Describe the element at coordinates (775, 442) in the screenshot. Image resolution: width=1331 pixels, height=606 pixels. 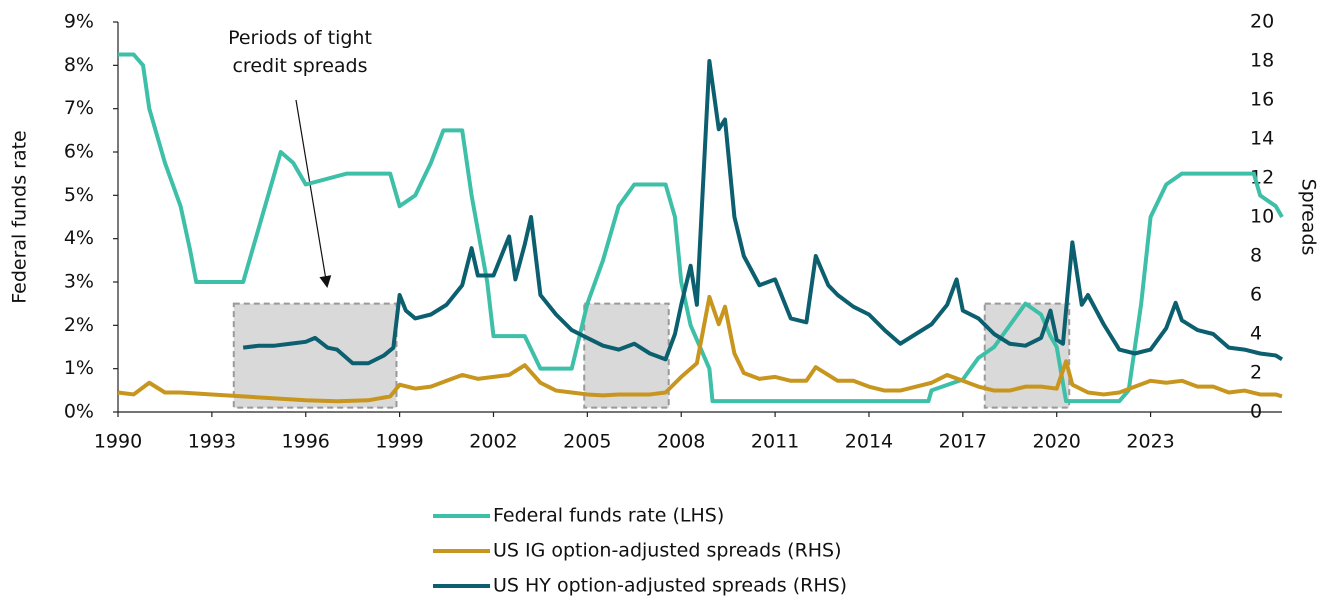
I see `x-tick-label: 2011` at that location.